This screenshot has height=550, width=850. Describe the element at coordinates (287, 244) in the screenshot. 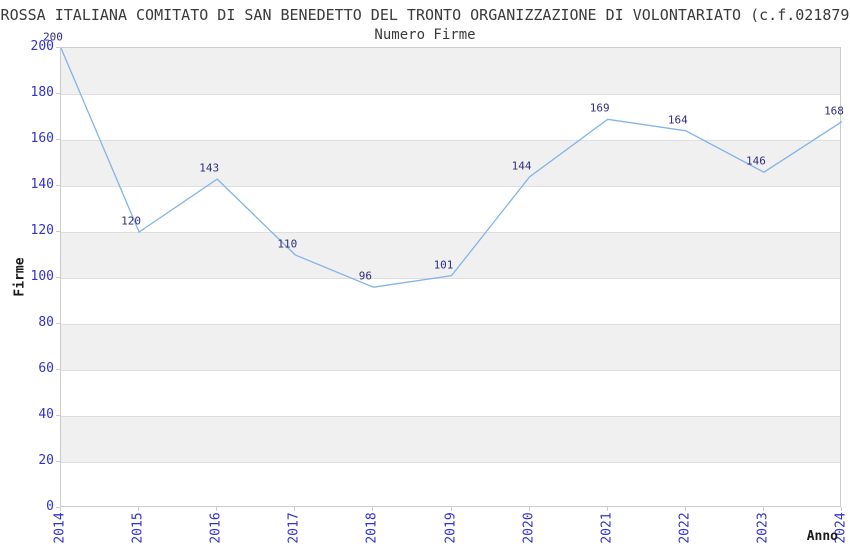

I see `data-label: 110` at that location.